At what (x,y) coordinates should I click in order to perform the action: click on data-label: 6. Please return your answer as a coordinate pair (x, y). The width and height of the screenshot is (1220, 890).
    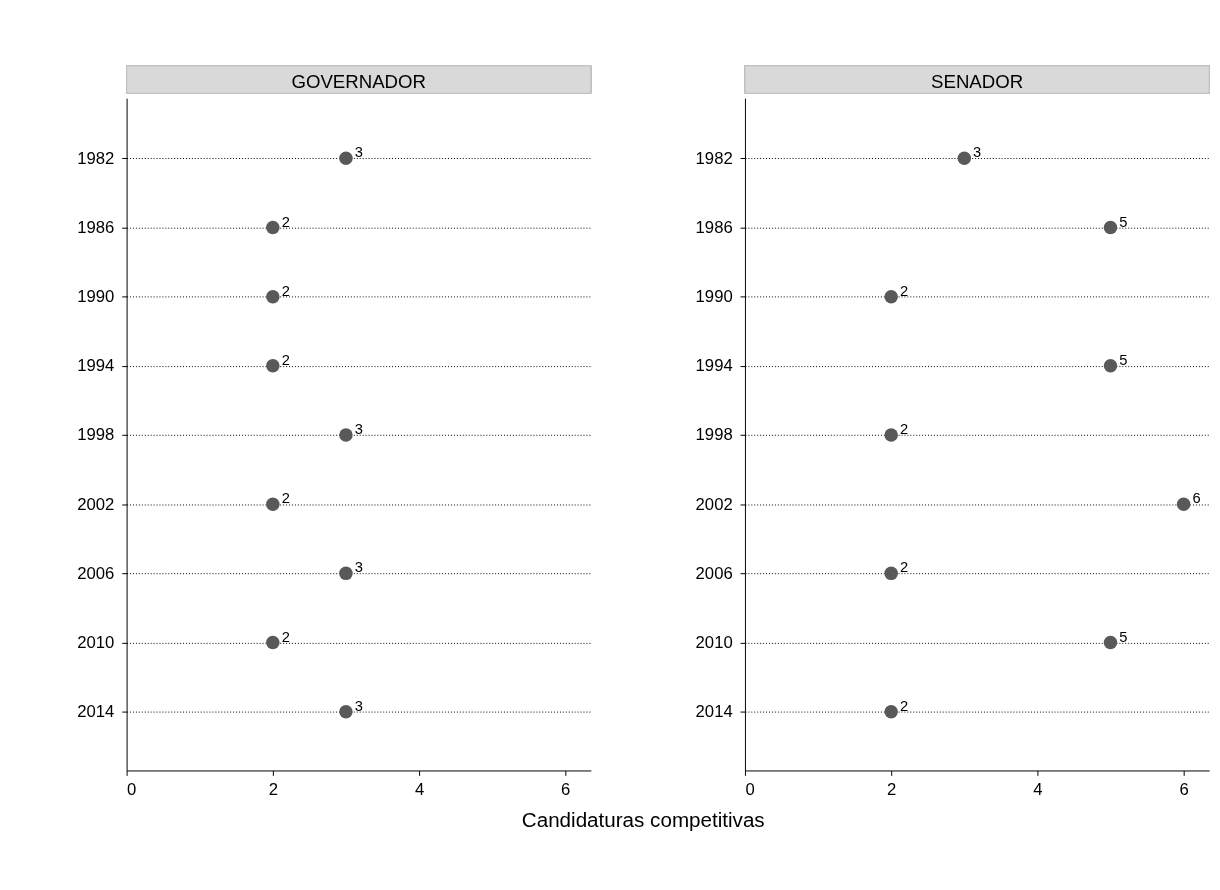
    Looking at the image, I should click on (1196, 498).